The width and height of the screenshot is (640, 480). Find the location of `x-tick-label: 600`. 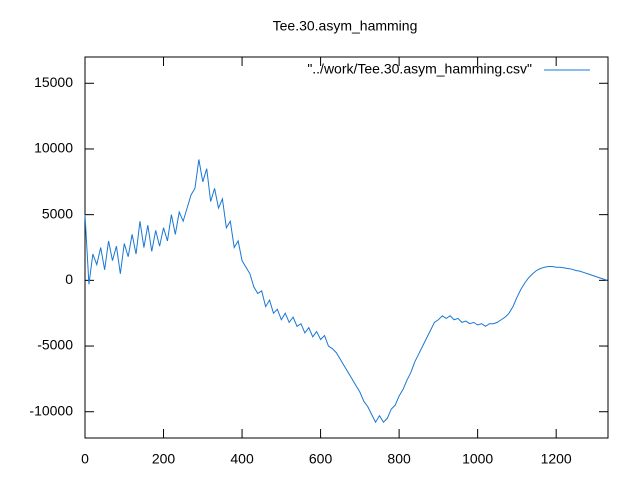

x-tick-label: 600 is located at coordinates (321, 459).